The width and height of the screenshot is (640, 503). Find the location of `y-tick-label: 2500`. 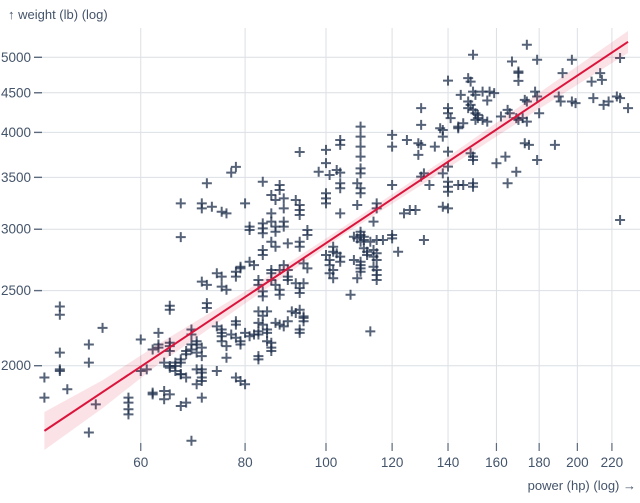

y-tick-label: 2500 is located at coordinates (16, 290).